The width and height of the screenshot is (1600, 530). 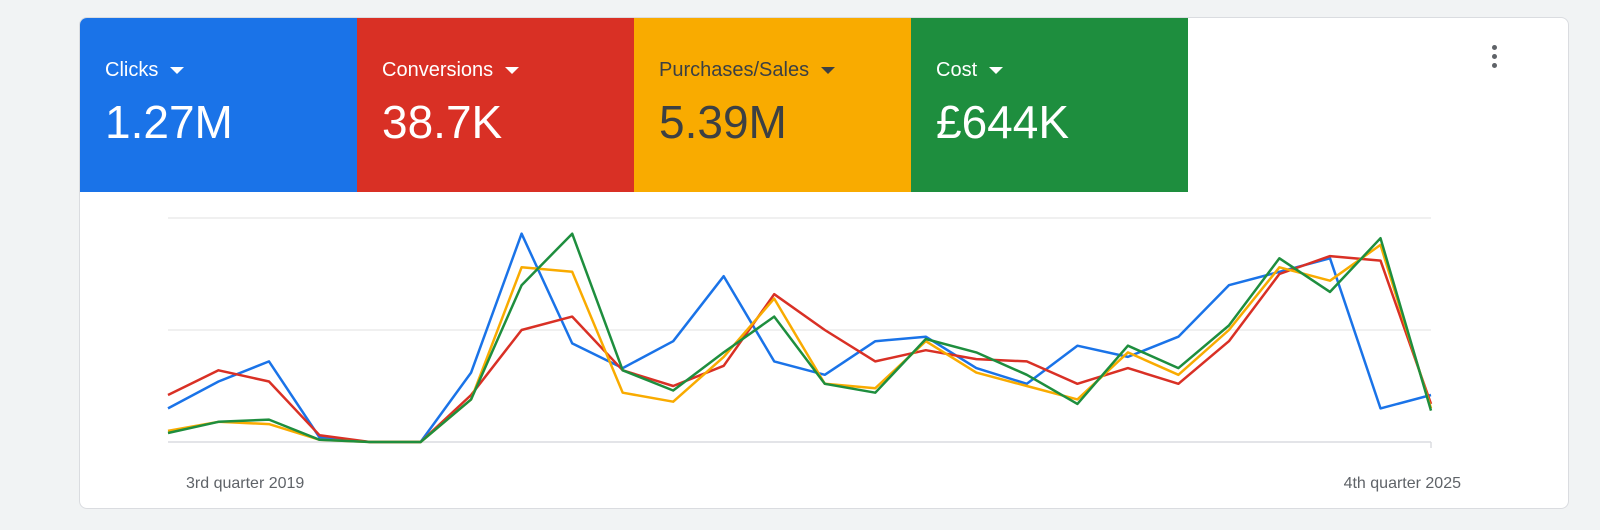 I want to click on metric-header: Purchases/Sales, so click(x=785, y=70).